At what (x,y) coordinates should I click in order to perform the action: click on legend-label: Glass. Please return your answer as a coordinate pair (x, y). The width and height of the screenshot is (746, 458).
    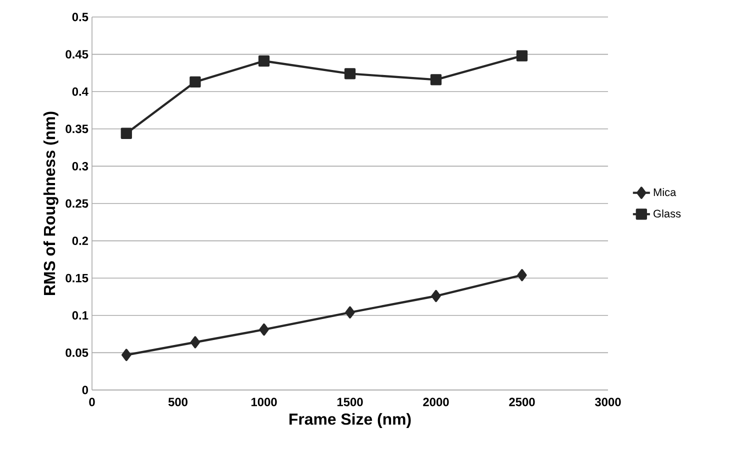
    Looking at the image, I should click on (667, 213).